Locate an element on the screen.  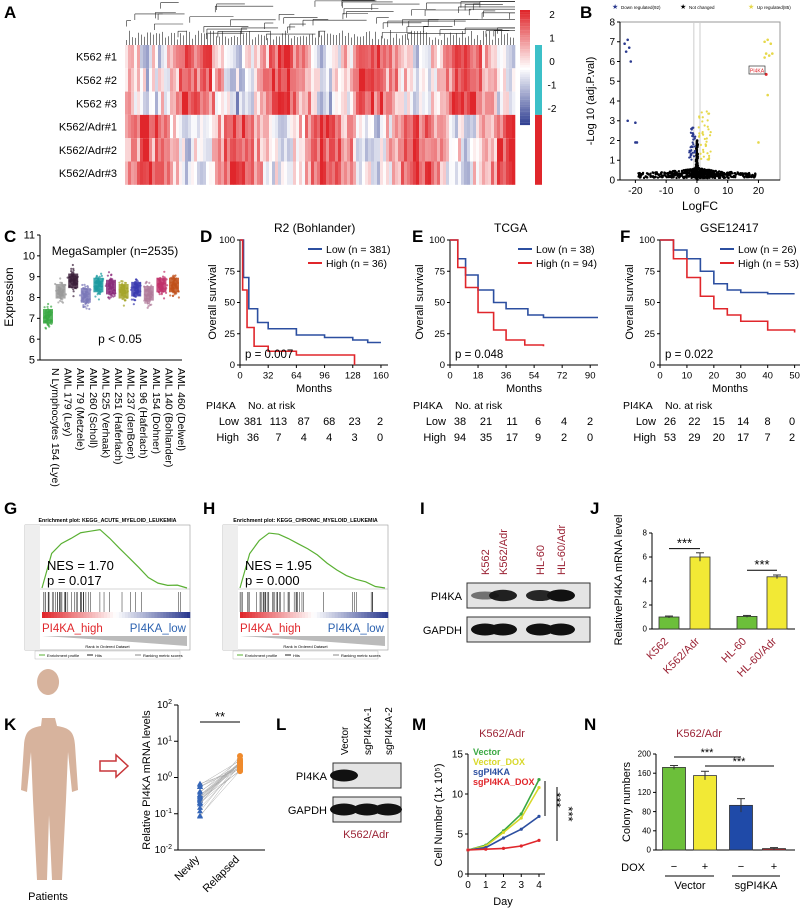
km-d-x-tick-label: 32 is located at coordinates (268, 376).